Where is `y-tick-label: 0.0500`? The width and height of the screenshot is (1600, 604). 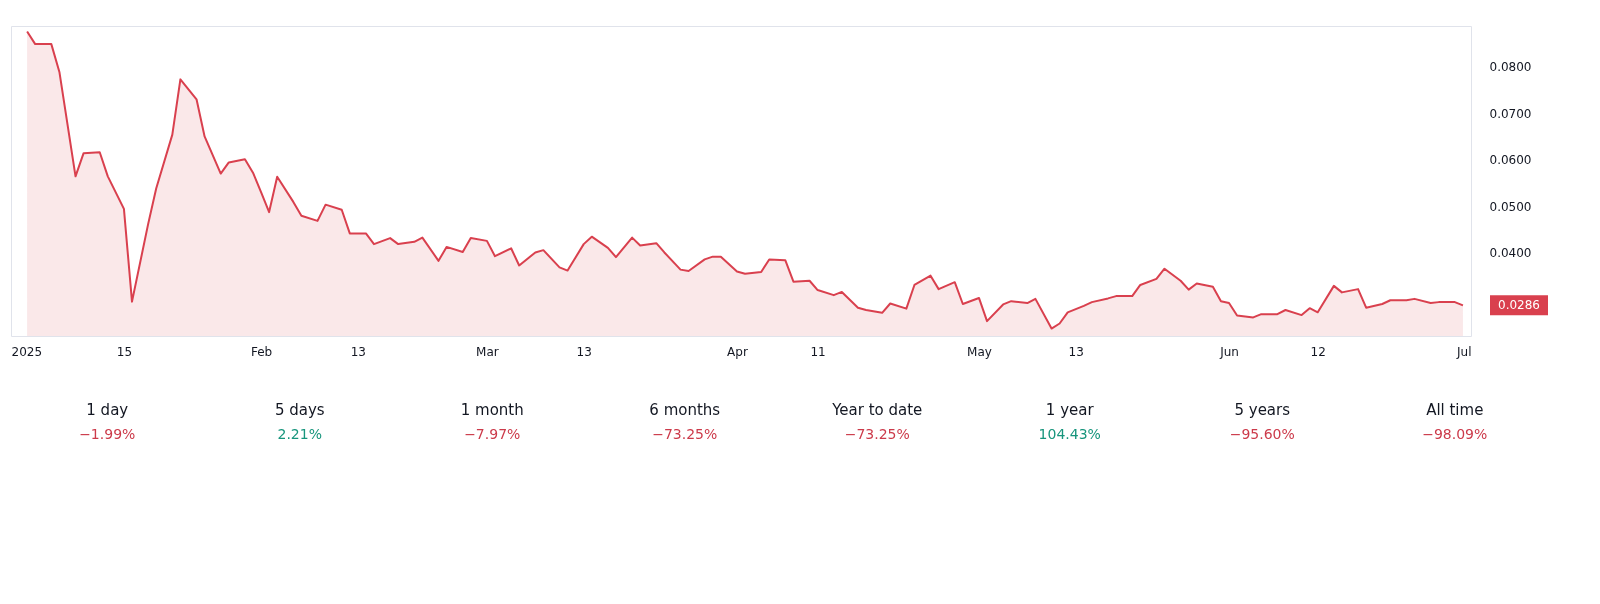 y-tick-label: 0.0500 is located at coordinates (1510, 206).